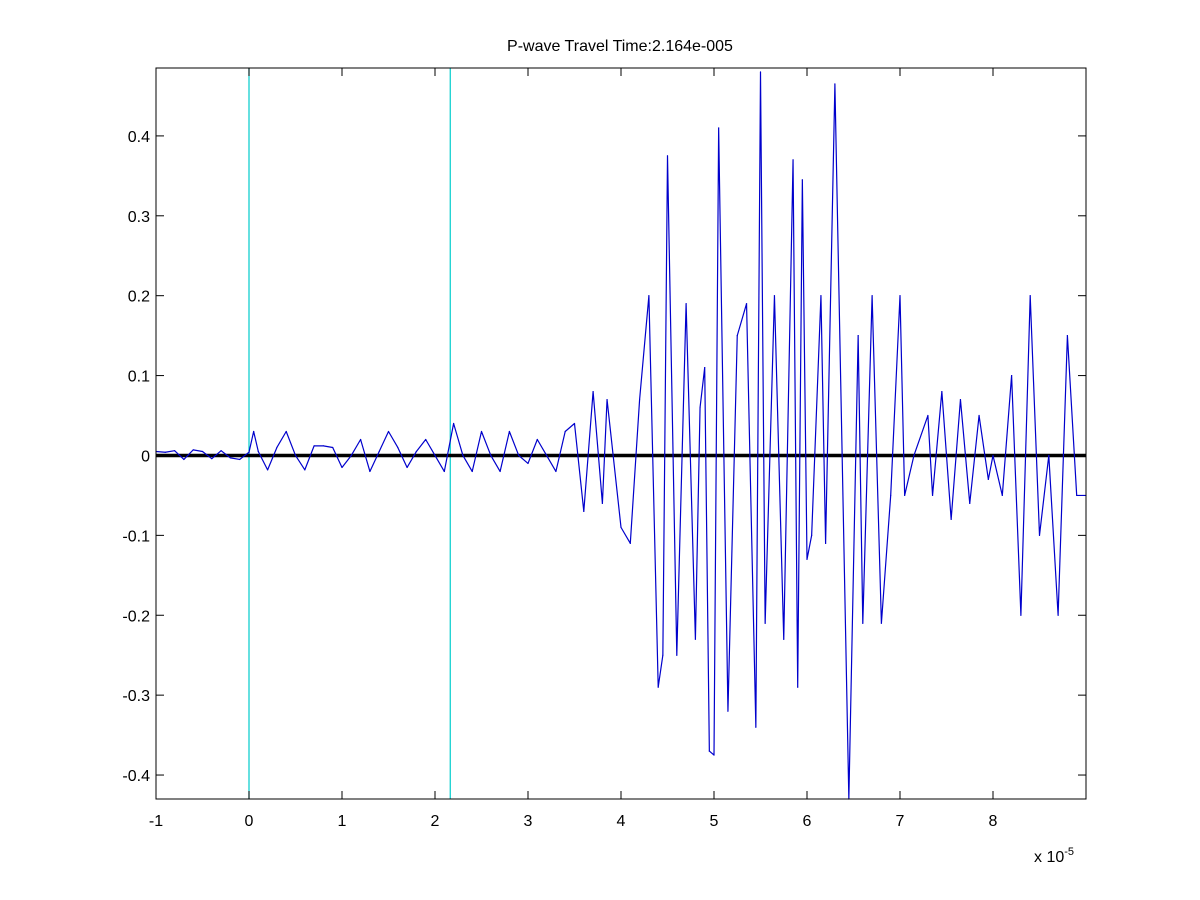 The image size is (1200, 900). I want to click on x-tick-label-7: 6, so click(807, 821).